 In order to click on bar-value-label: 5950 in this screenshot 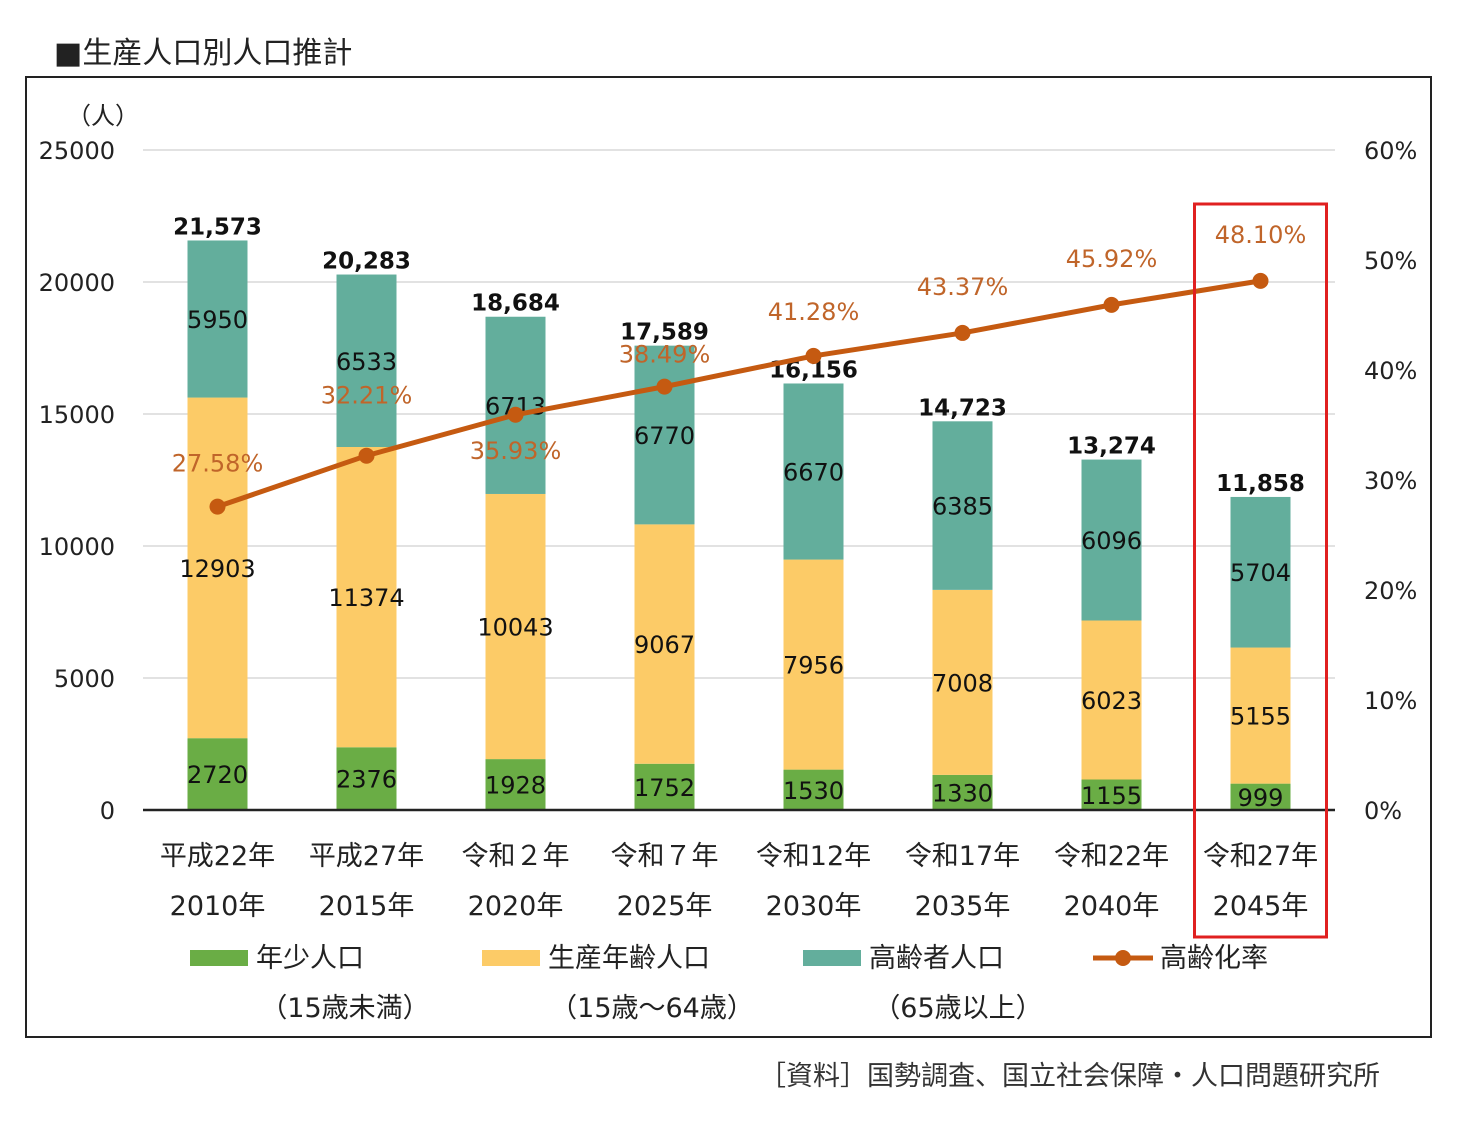, I will do `click(217, 320)`.